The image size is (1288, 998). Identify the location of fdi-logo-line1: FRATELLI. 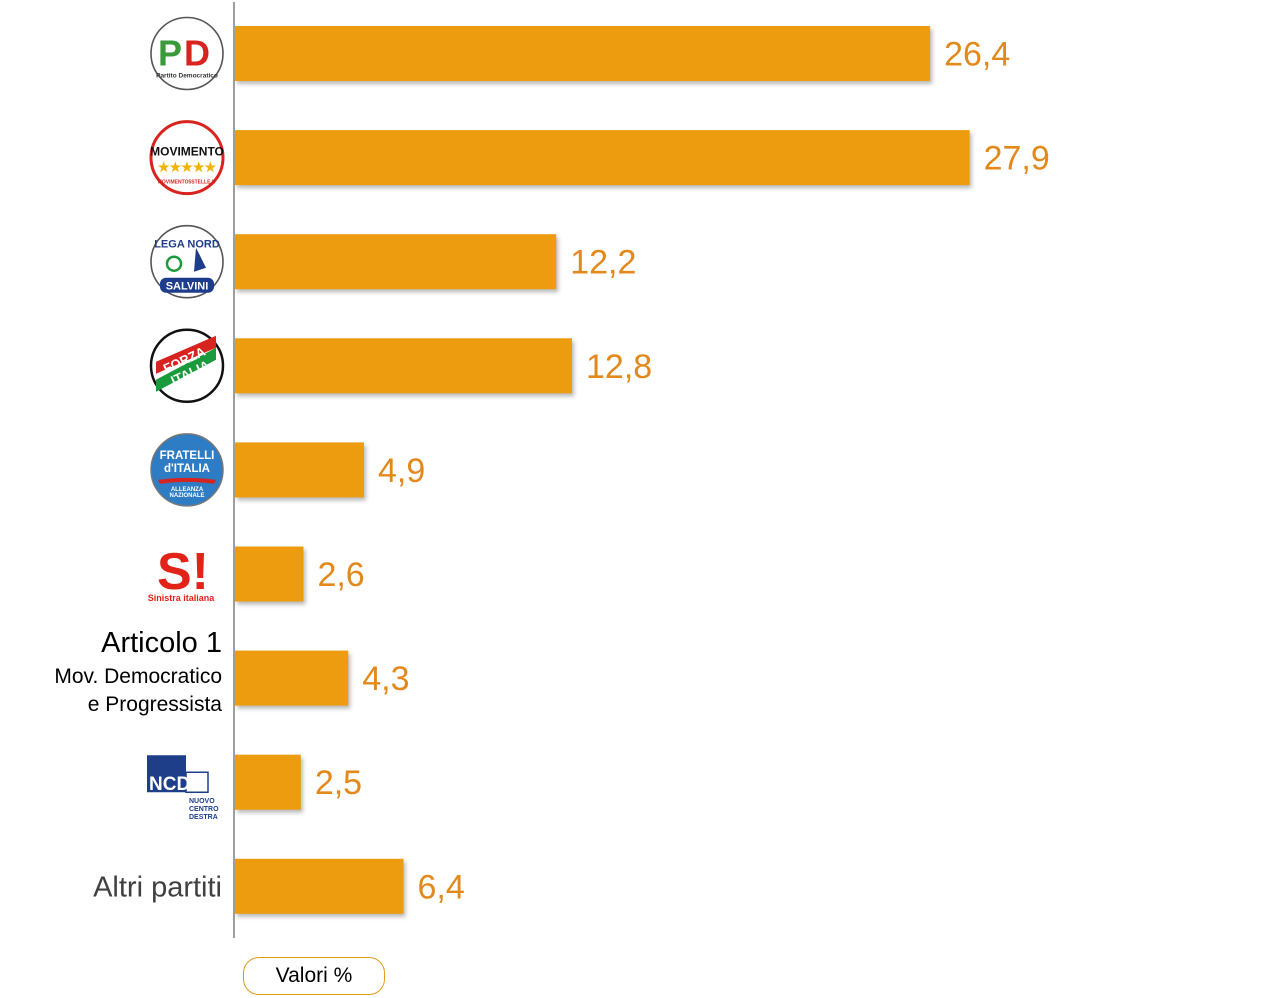
(187, 456).